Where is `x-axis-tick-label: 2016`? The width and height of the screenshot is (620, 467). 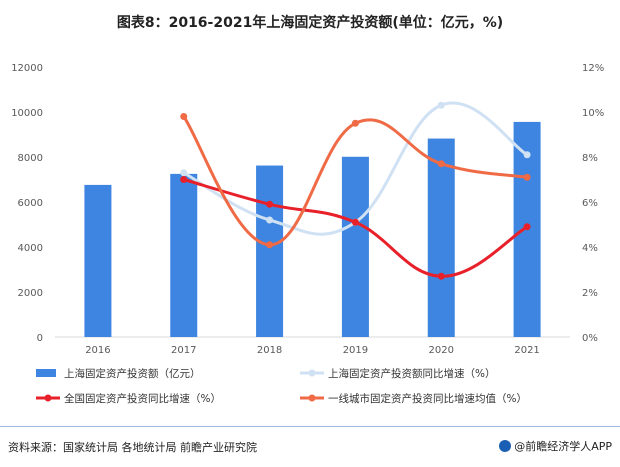 x-axis-tick-label: 2016 is located at coordinates (97, 350).